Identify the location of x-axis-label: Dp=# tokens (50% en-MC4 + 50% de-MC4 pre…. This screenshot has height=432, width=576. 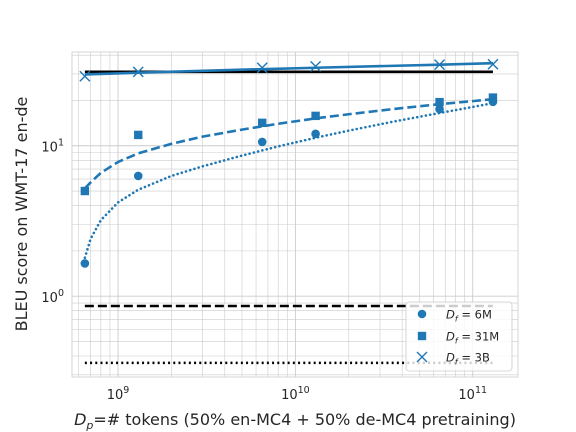
(295, 421).